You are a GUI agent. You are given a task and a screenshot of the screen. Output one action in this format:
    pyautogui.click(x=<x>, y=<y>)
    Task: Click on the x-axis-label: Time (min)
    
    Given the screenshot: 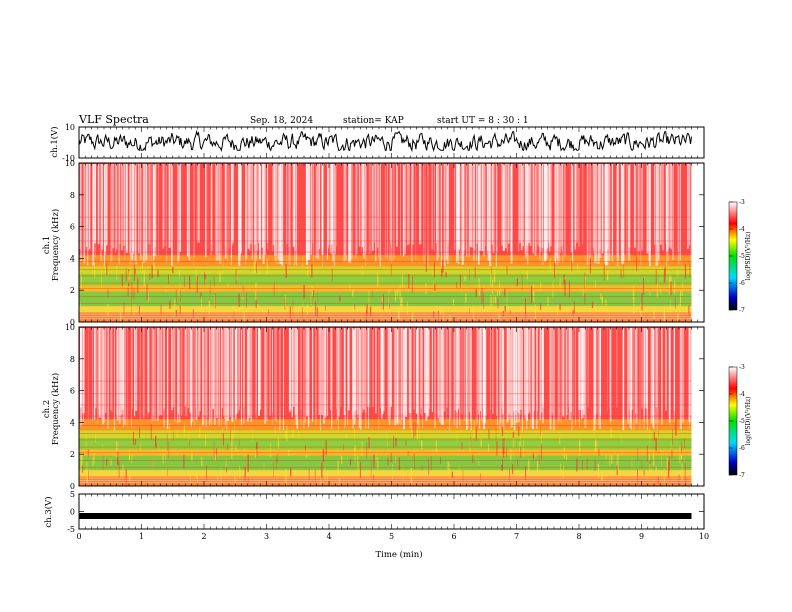 What is the action you would take?
    pyautogui.click(x=398, y=554)
    